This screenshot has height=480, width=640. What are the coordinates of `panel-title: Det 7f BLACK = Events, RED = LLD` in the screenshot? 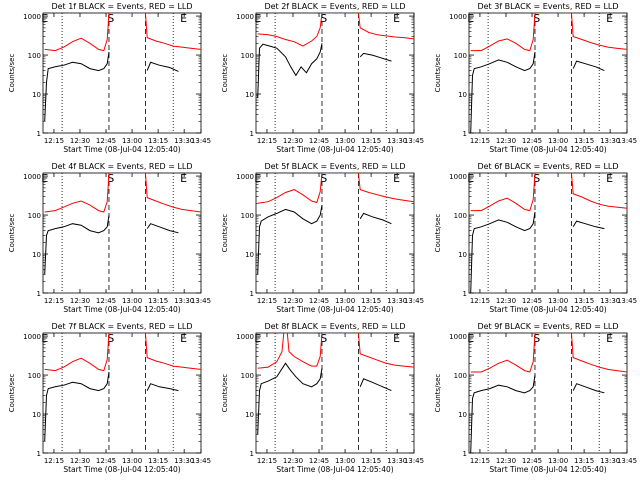 It's located at (121, 326).